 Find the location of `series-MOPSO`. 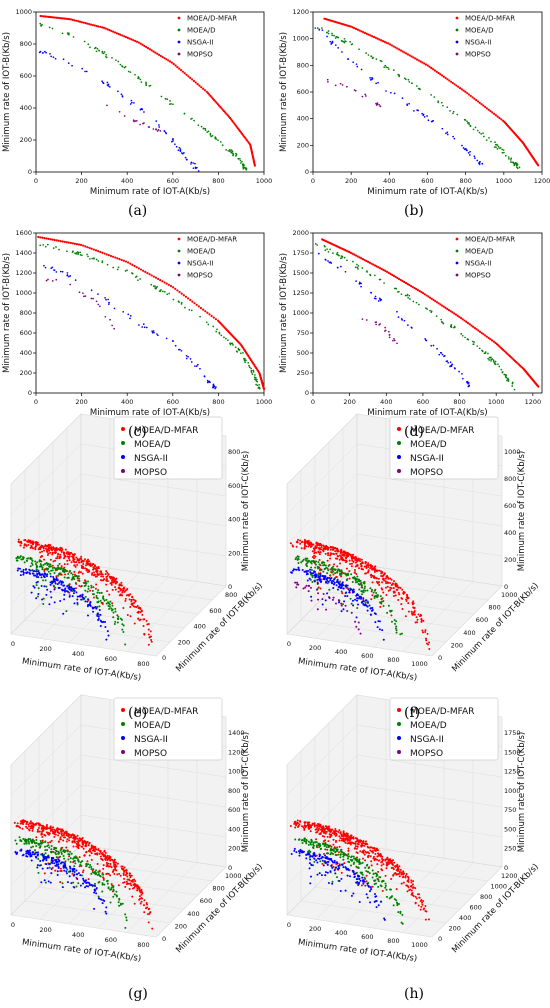

series-MOPSO is located at coordinates (379, 331).